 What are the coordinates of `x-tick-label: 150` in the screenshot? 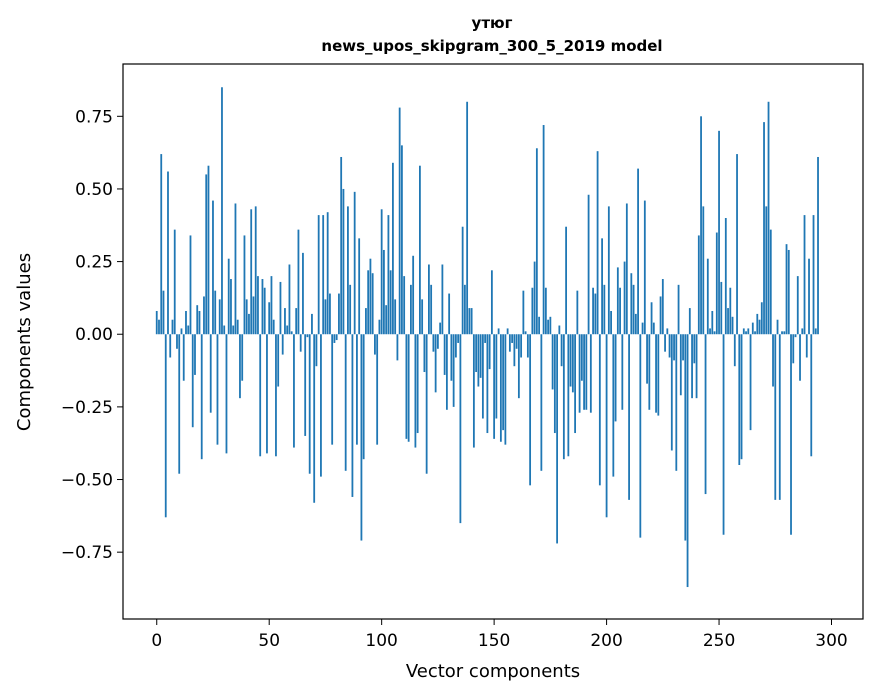 It's located at (494, 641).